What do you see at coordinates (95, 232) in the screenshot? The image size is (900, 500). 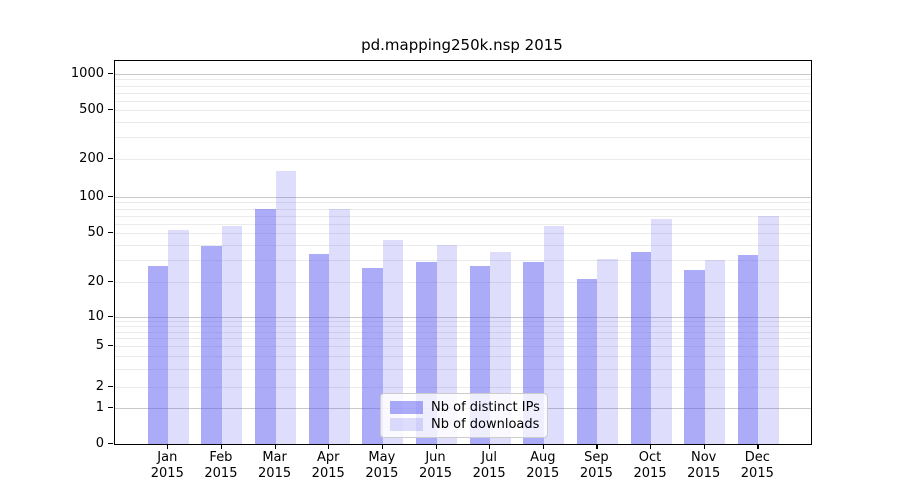 I see `y-tick-label: 50` at bounding box center [95, 232].